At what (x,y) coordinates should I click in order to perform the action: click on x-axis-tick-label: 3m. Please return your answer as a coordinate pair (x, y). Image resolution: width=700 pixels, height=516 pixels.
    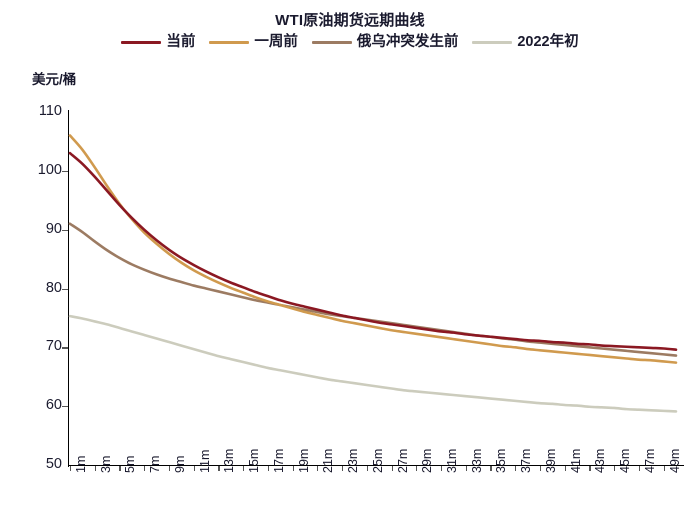
    Looking at the image, I should click on (105, 464).